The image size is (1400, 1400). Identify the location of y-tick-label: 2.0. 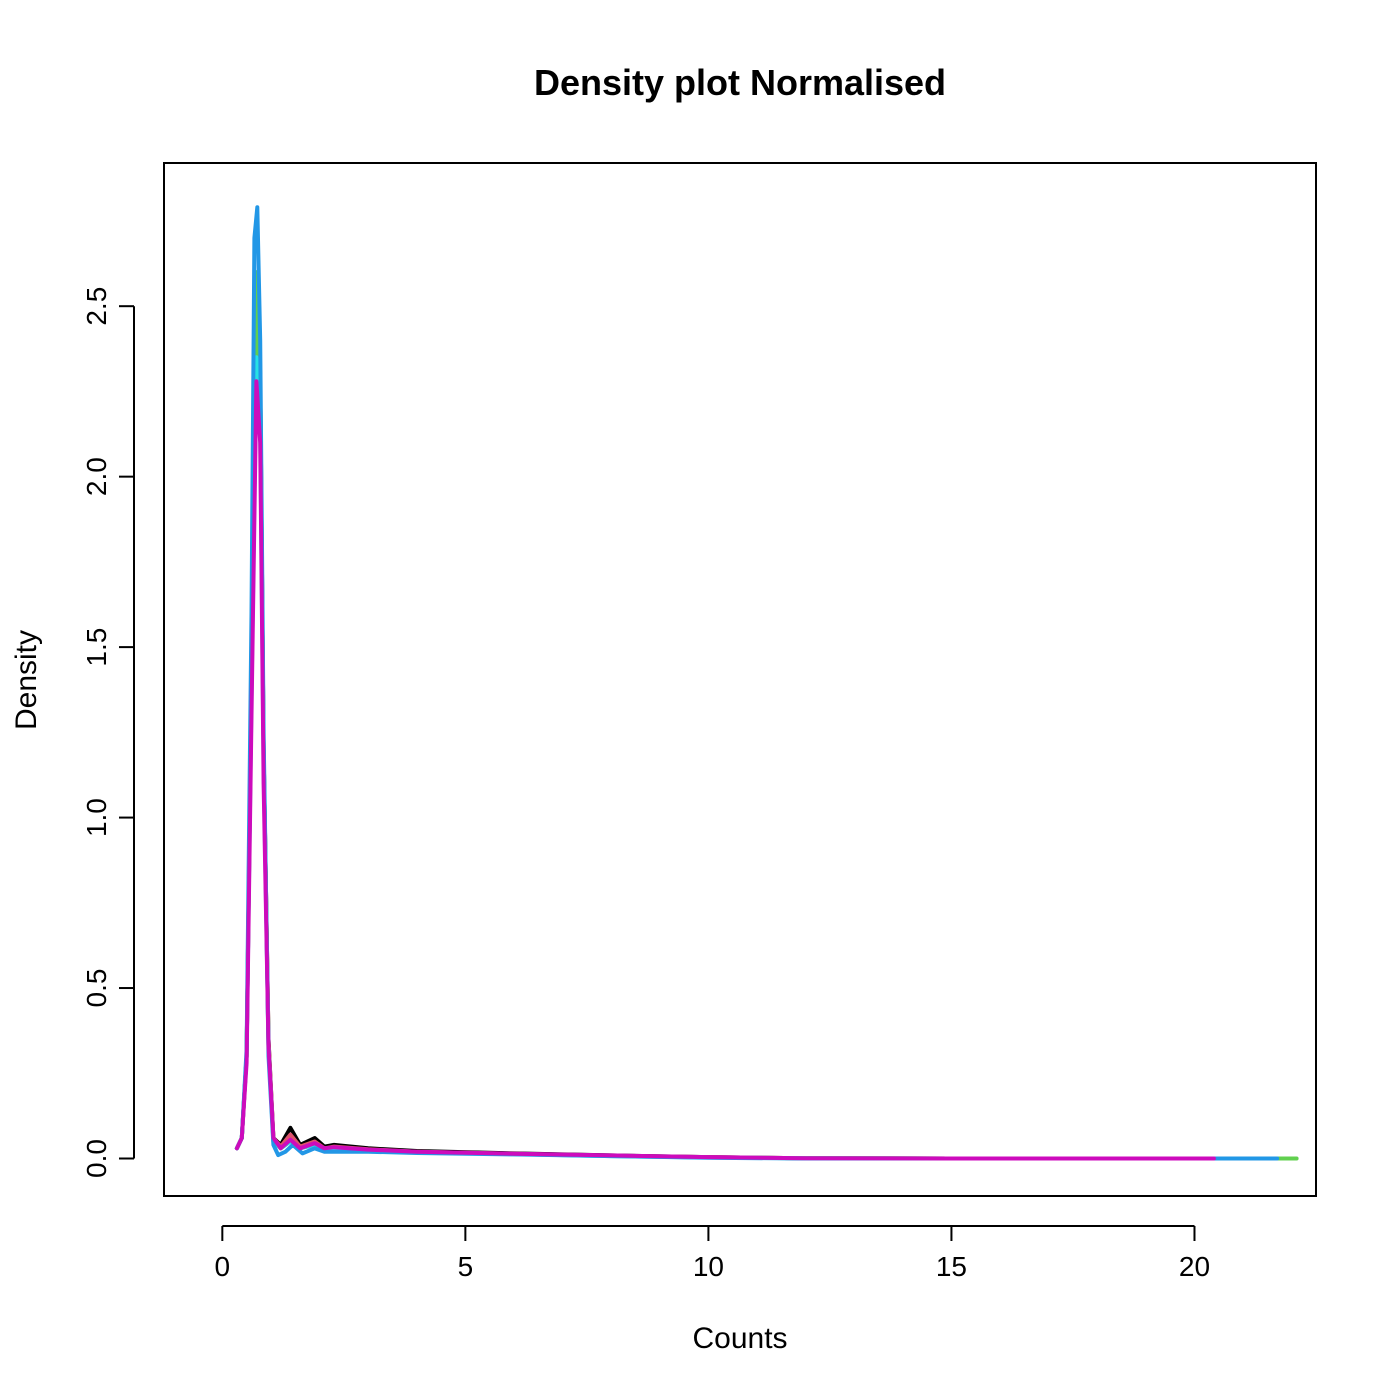
(96, 476).